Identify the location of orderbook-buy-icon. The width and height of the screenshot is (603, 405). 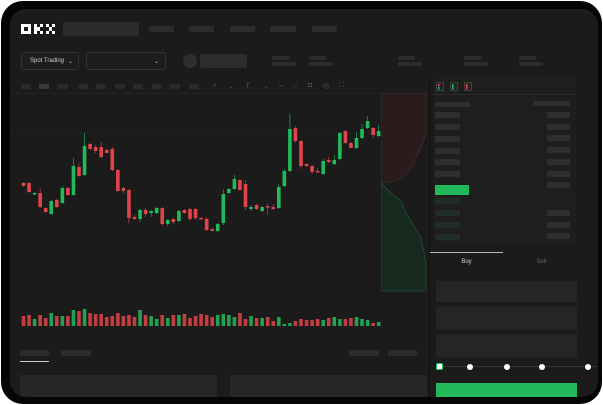
(454, 86).